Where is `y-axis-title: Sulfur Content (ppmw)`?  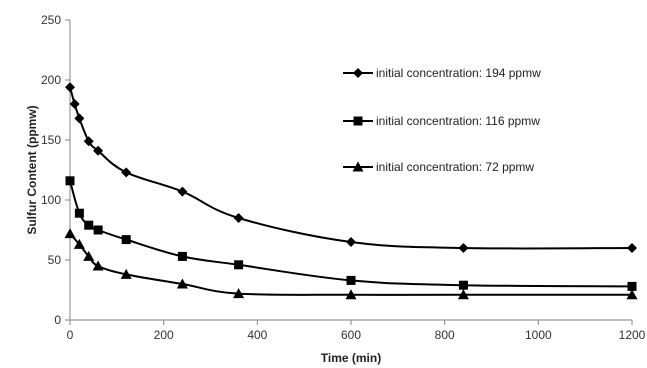
y-axis-title: Sulfur Content (ppmw) is located at coordinates (32, 169).